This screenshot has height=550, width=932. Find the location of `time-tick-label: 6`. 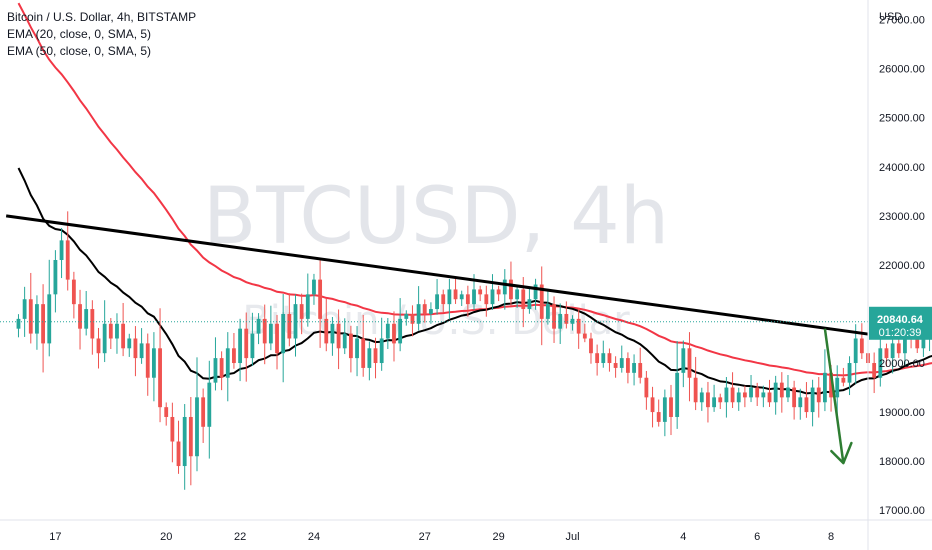

time-tick-label: 6 is located at coordinates (757, 537).